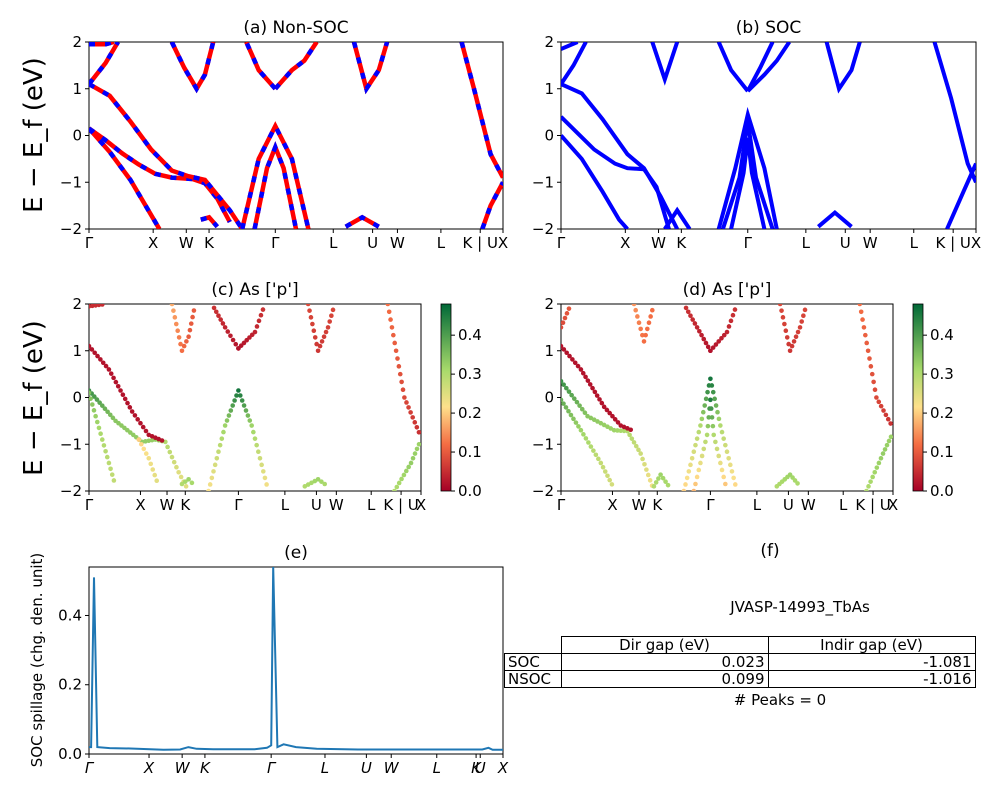 The height and width of the screenshot is (800, 1000). Describe the element at coordinates (543, 182) in the screenshot. I see `y-tick-label: −1` at that location.